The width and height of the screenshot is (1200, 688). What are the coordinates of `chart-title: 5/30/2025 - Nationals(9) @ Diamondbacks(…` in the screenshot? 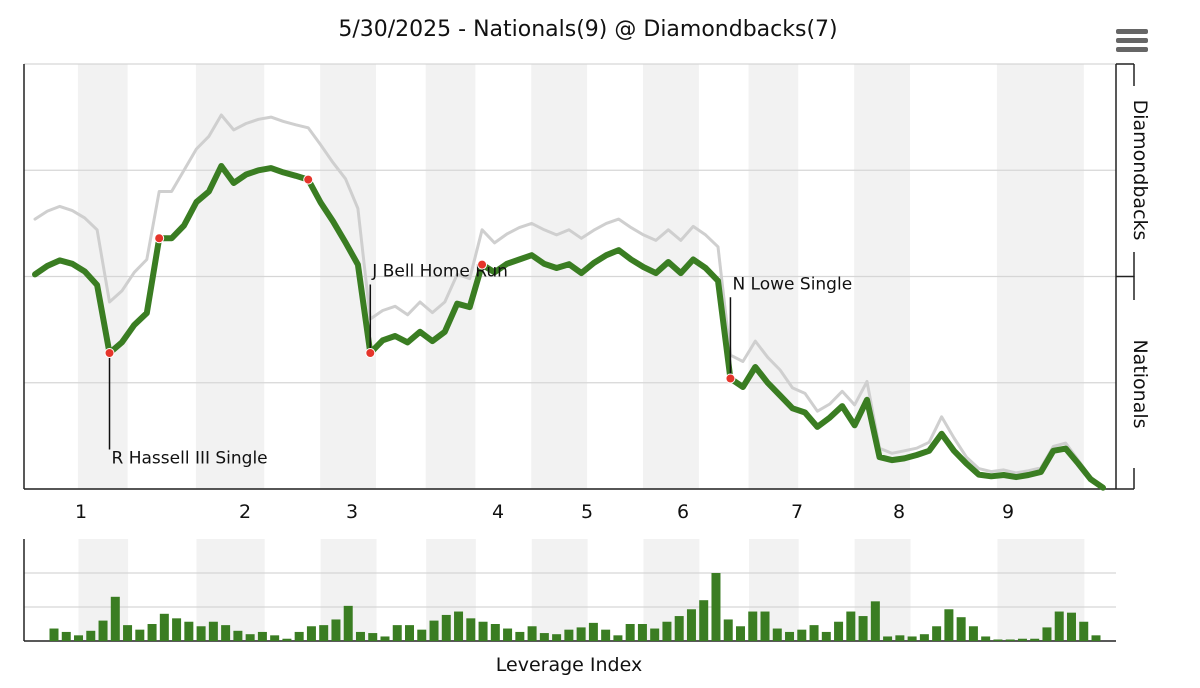 It's located at (587, 29).